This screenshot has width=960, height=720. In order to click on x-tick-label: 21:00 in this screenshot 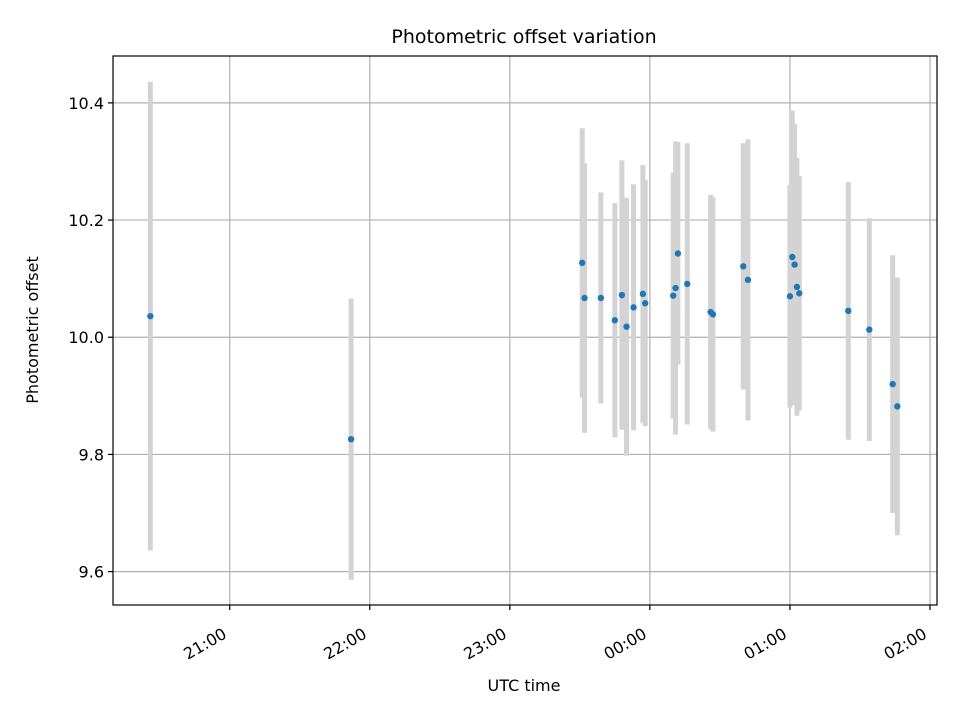, I will do `click(204, 644)`.